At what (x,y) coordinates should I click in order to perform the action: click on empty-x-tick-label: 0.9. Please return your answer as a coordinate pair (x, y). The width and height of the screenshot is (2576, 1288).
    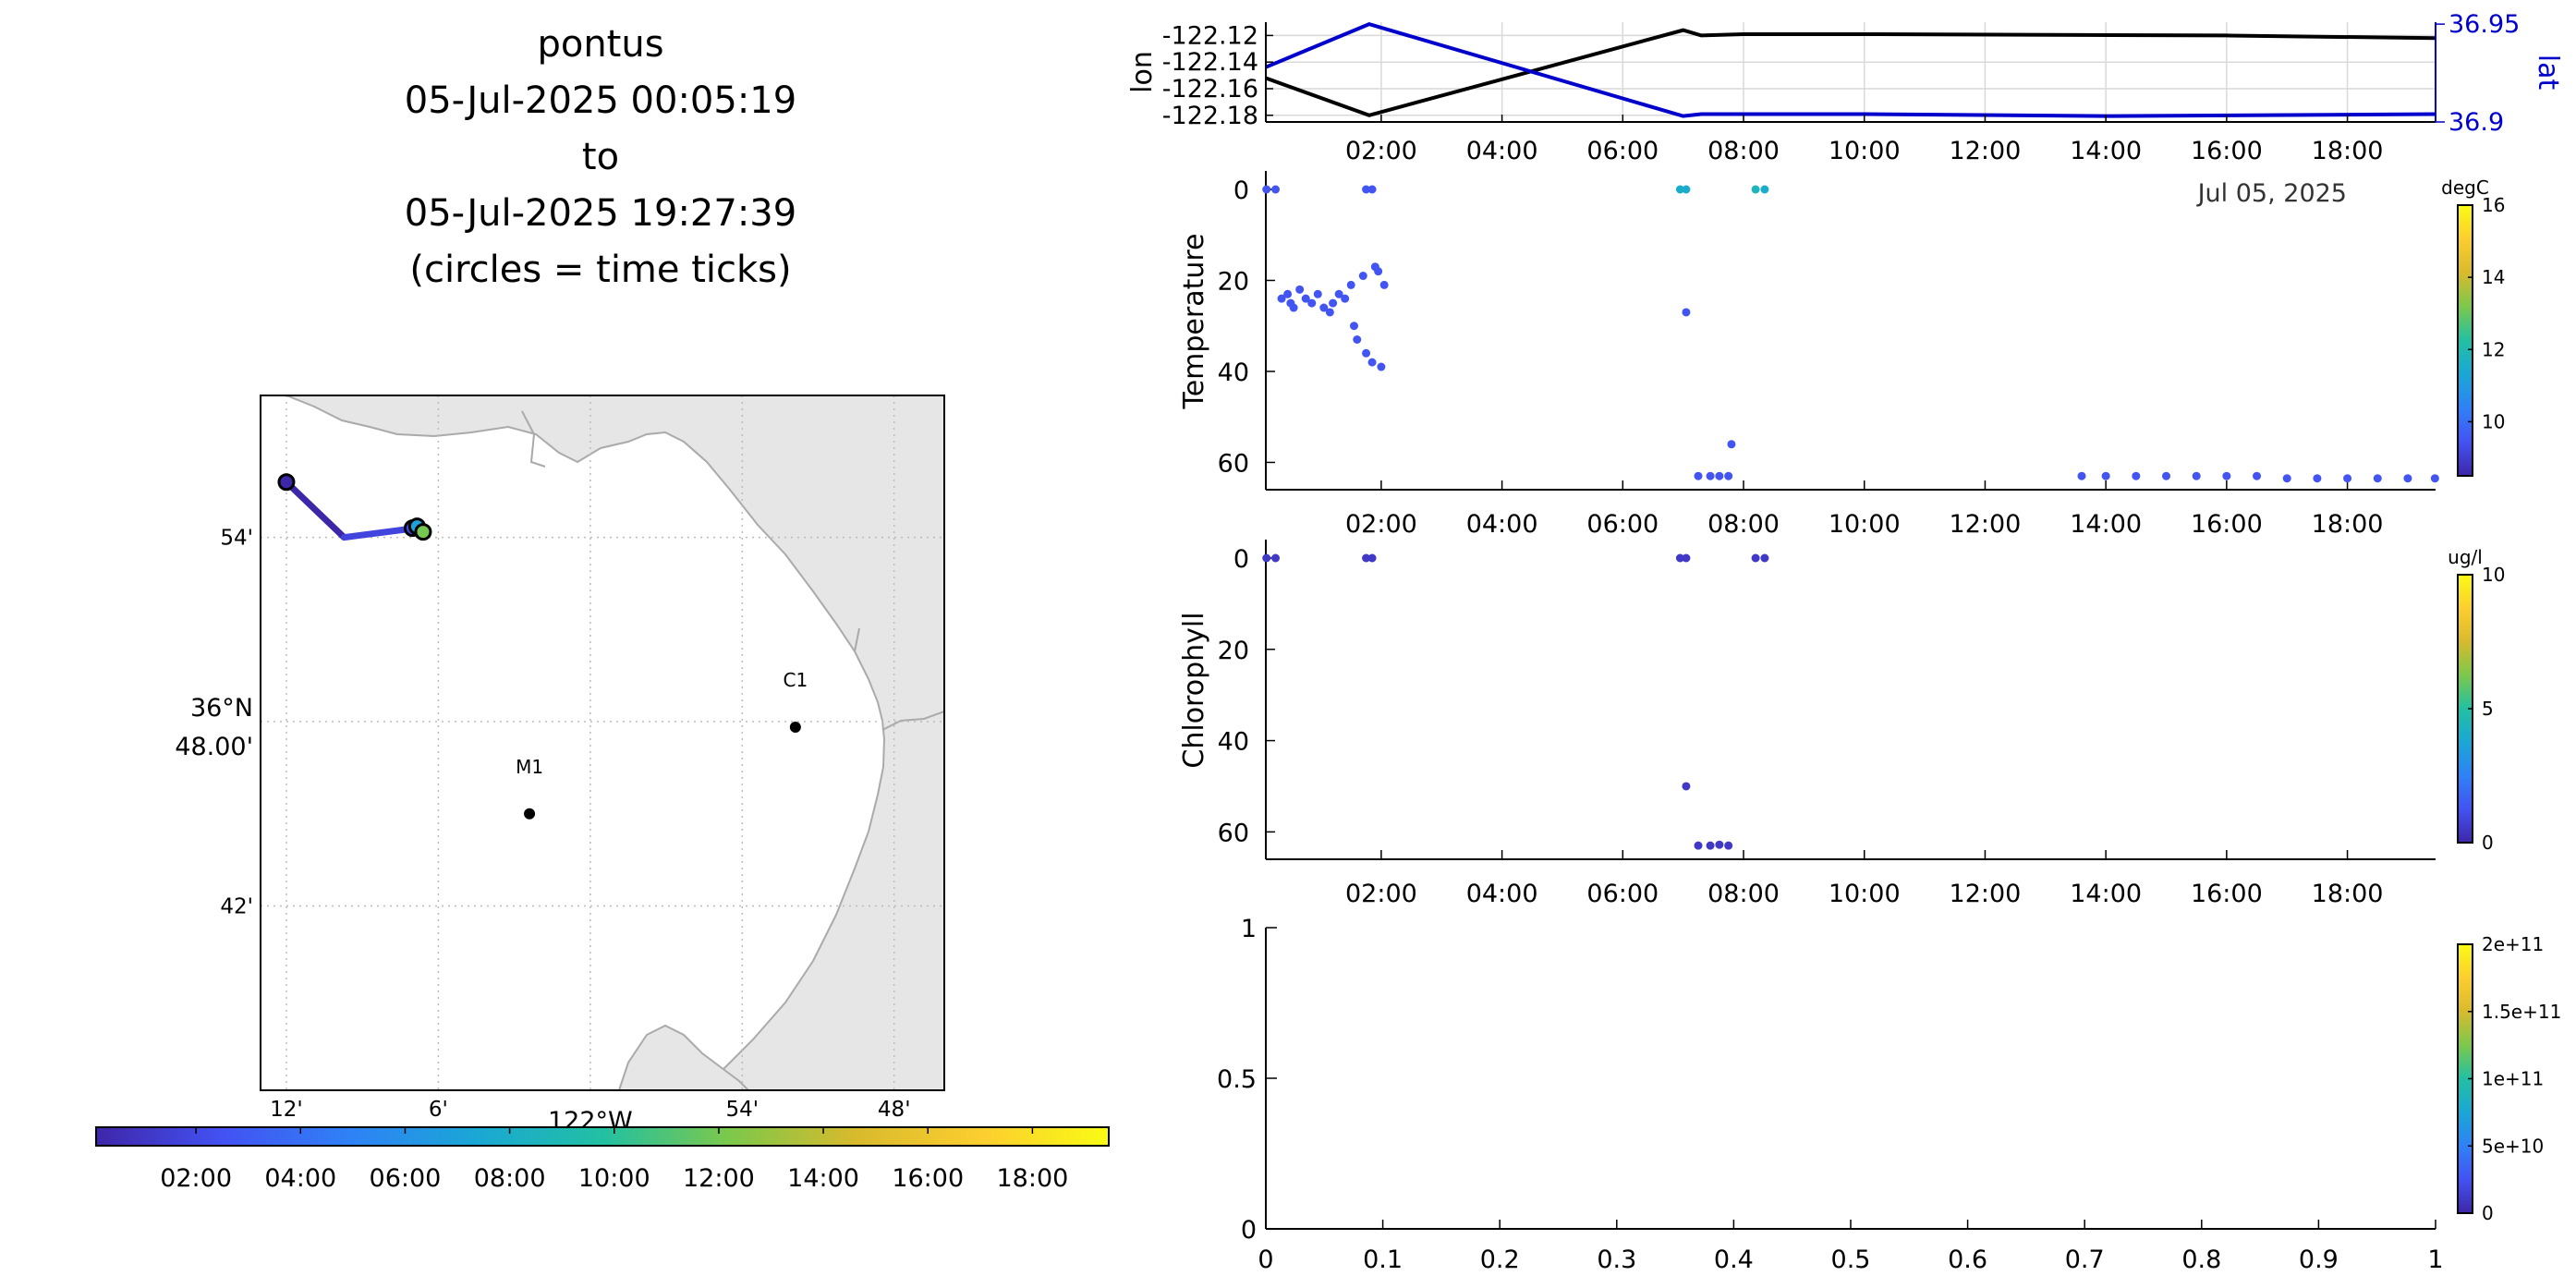
    Looking at the image, I should click on (2319, 1259).